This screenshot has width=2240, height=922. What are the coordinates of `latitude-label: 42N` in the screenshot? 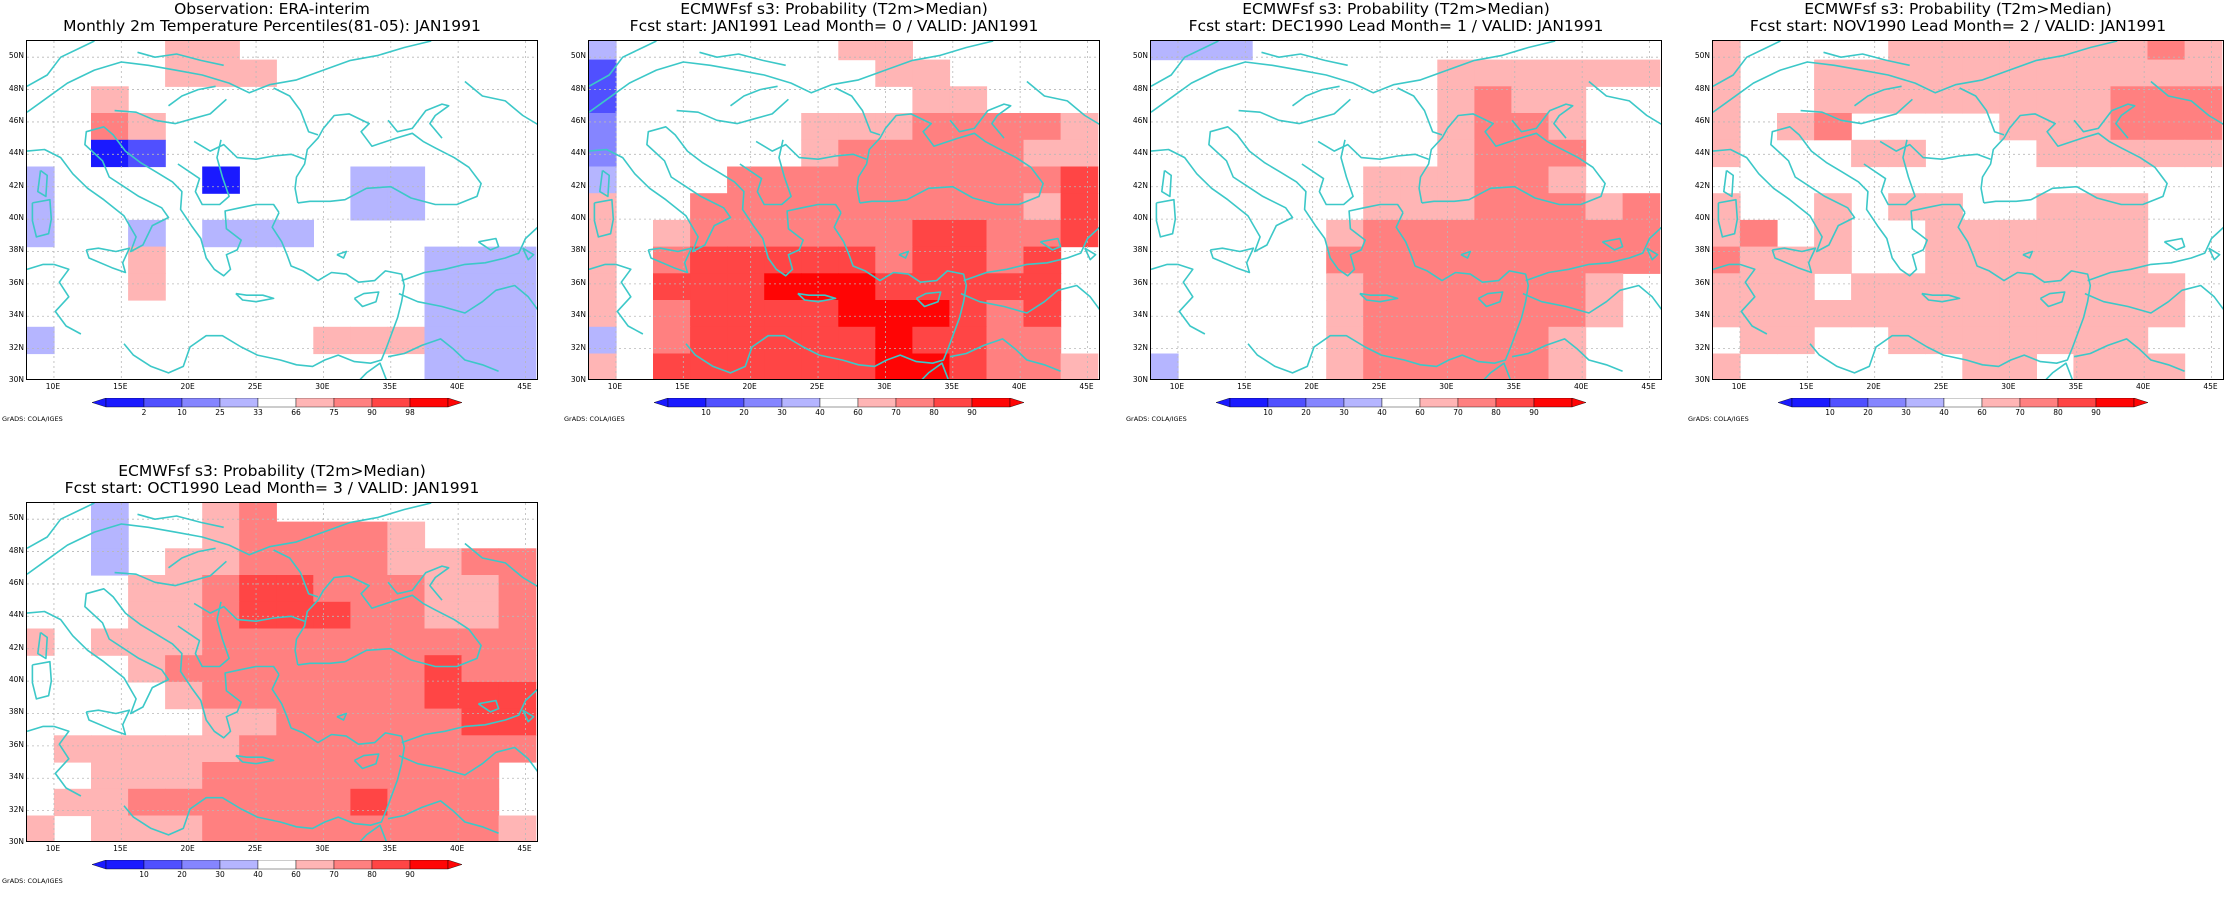 It's located at (1702, 185).